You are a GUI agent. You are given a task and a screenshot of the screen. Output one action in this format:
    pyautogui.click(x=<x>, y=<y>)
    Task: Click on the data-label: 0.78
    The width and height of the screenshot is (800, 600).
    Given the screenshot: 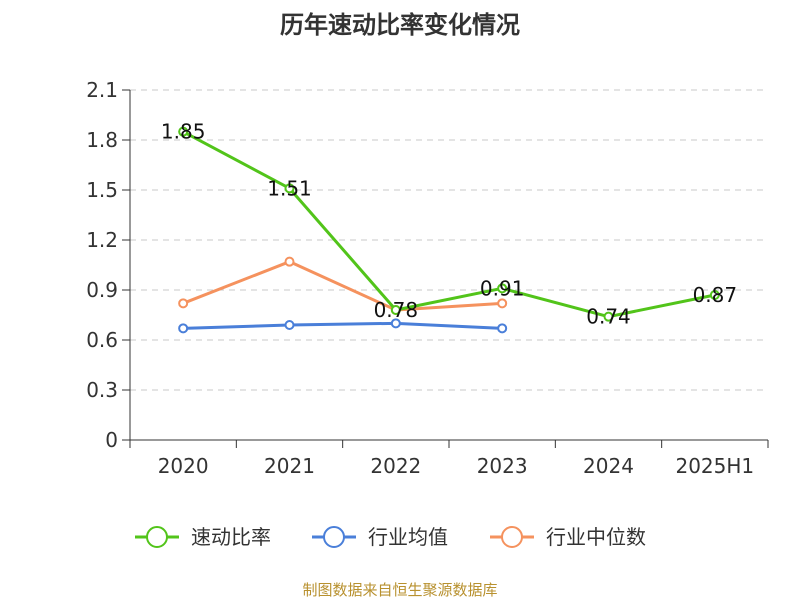 What is the action you would take?
    pyautogui.click(x=396, y=310)
    